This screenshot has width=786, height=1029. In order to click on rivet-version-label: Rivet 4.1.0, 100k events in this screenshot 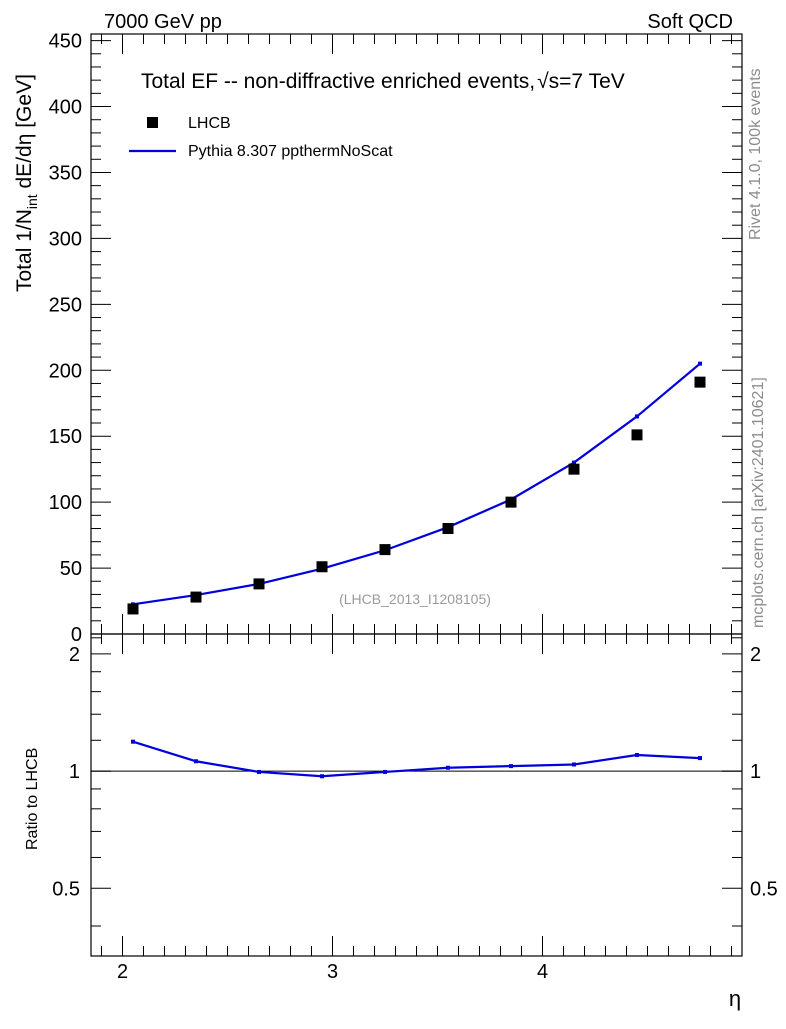, I will do `click(755, 154)`.